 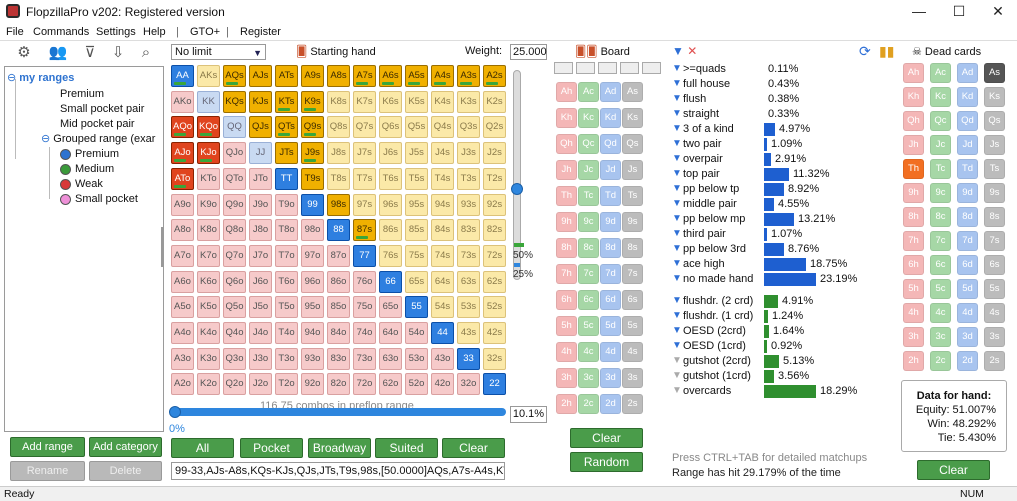 I want to click on dead-card: 2s, so click(x=994, y=361).